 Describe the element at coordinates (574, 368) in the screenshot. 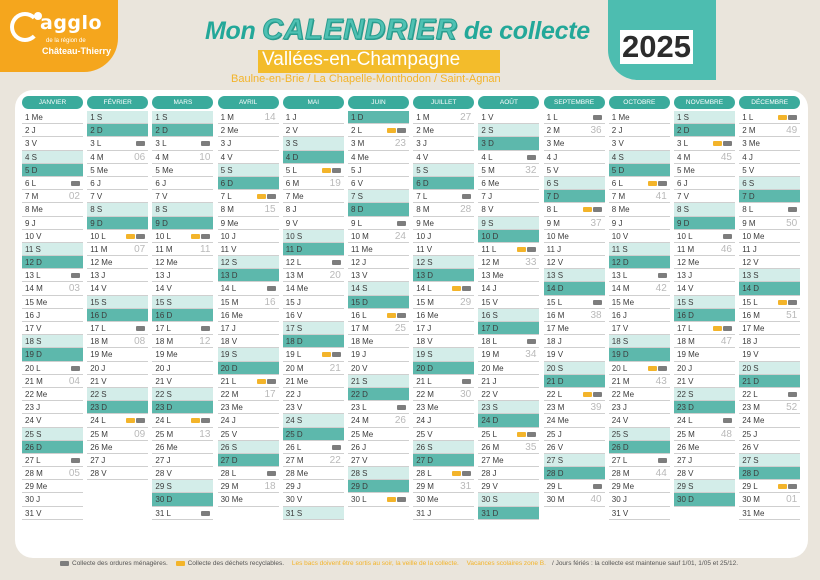

I see `day-row: 20 S` at that location.